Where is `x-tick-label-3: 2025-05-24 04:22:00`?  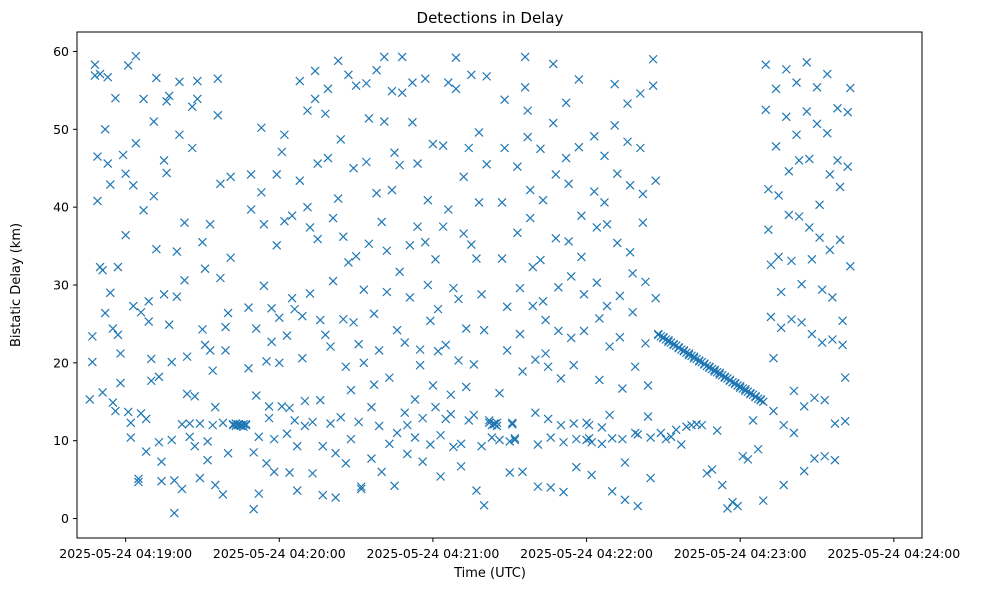
x-tick-label-3: 2025-05-24 04:22:00 is located at coordinates (586, 553).